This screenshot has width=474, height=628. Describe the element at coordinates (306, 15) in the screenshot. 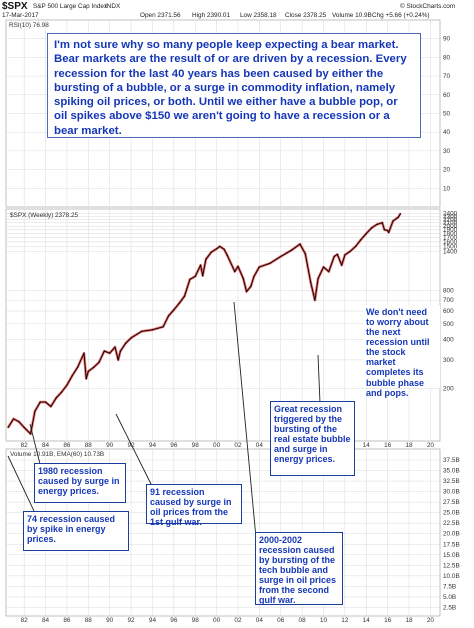

I see `close-value: Close 2378.25` at that location.